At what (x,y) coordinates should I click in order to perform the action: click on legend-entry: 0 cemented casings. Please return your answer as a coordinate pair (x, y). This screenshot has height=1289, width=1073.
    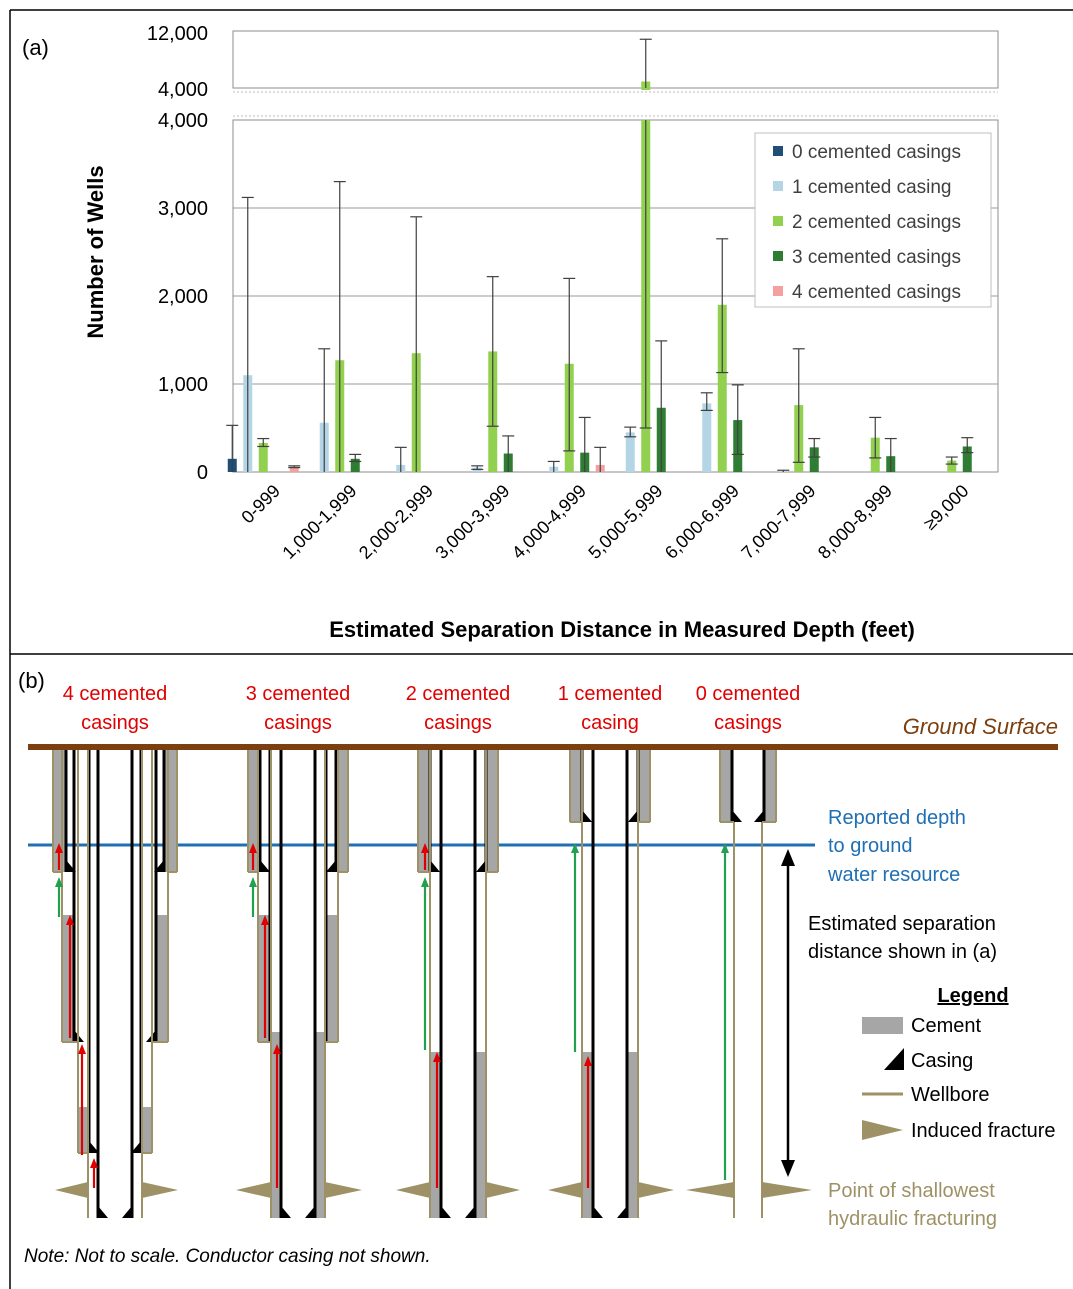
    Looking at the image, I should click on (876, 152).